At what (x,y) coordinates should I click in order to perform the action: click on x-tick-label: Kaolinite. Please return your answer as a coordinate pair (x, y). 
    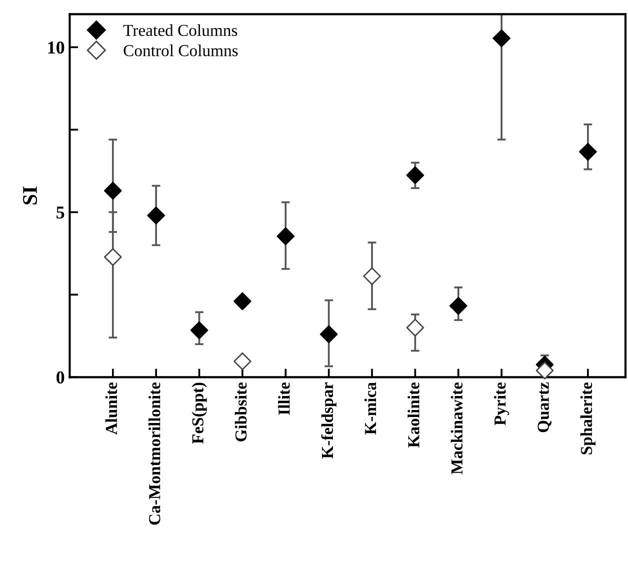
    Looking at the image, I should click on (414, 415).